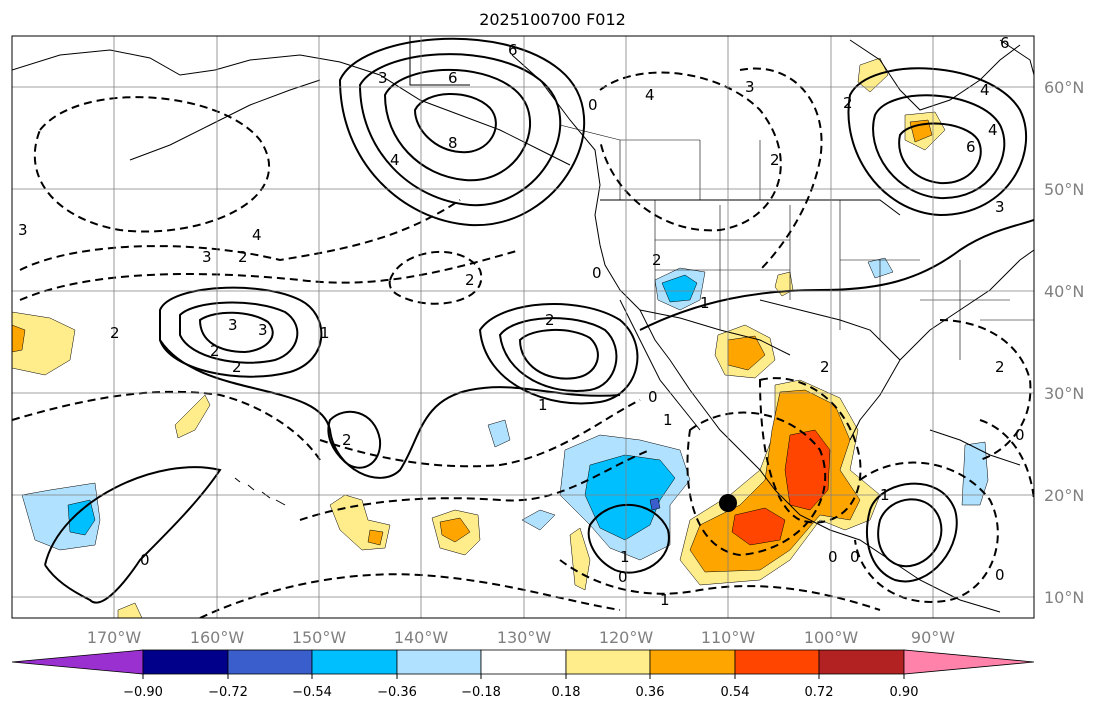  Describe the element at coordinates (524, 637) in the screenshot. I see `lon-tick: 130°W` at that location.